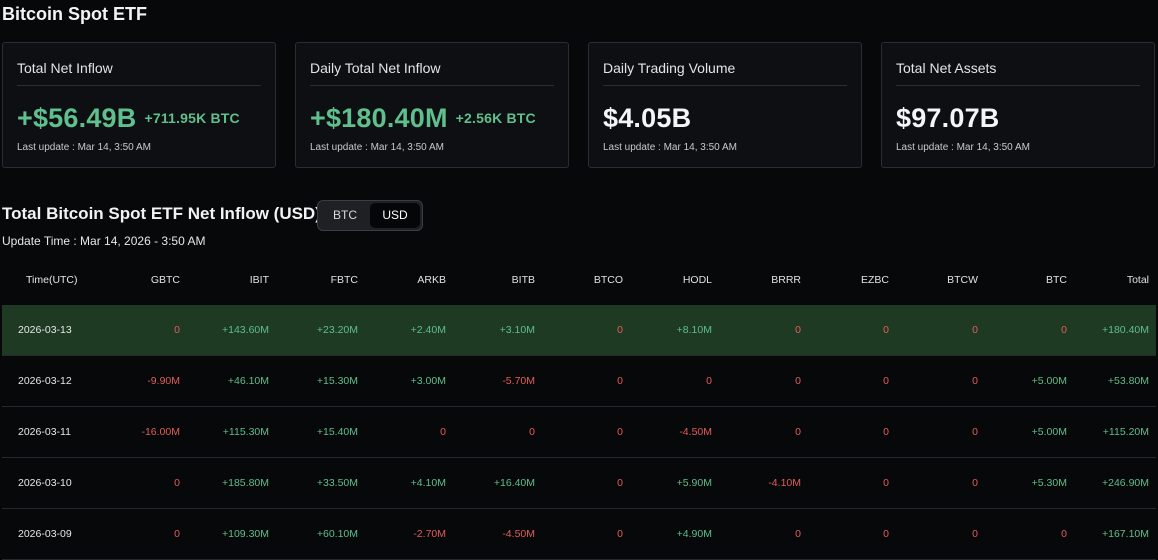 This screenshot has width=1158, height=560. I want to click on cell-hodl: +4.90M, so click(694, 534).